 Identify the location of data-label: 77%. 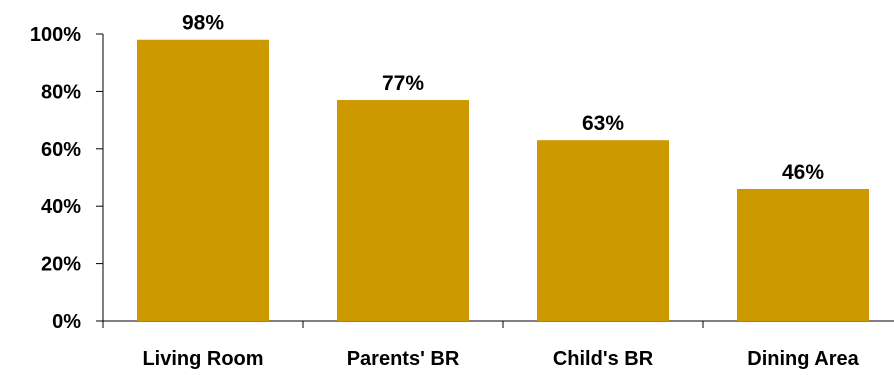
(403, 83).